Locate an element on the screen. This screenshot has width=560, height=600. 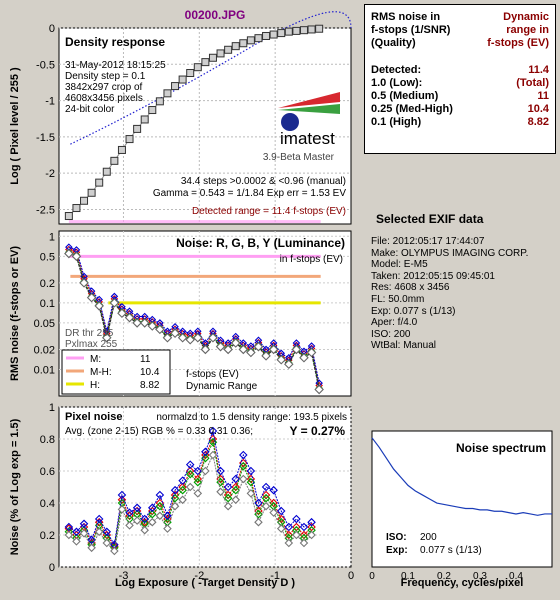
logo-subtitle: 3.9-Beta Master is located at coordinates (299, 157).